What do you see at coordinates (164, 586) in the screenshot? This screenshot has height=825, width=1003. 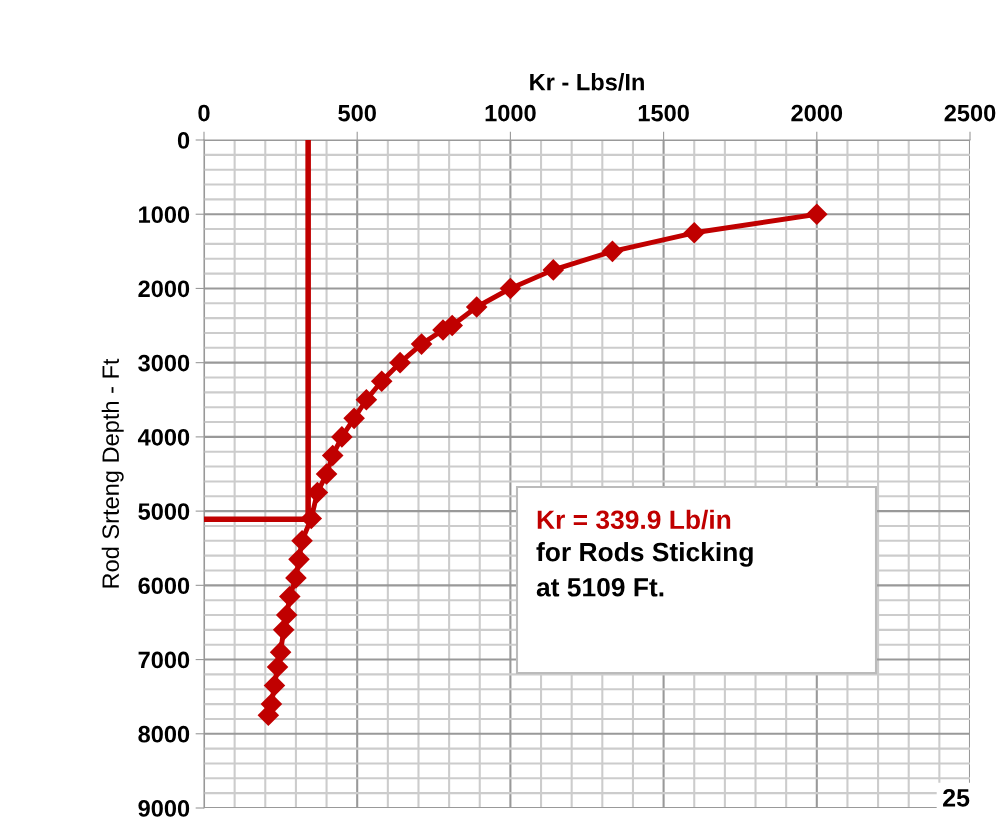 I see `y-tick-label: 6000` at bounding box center [164, 586].